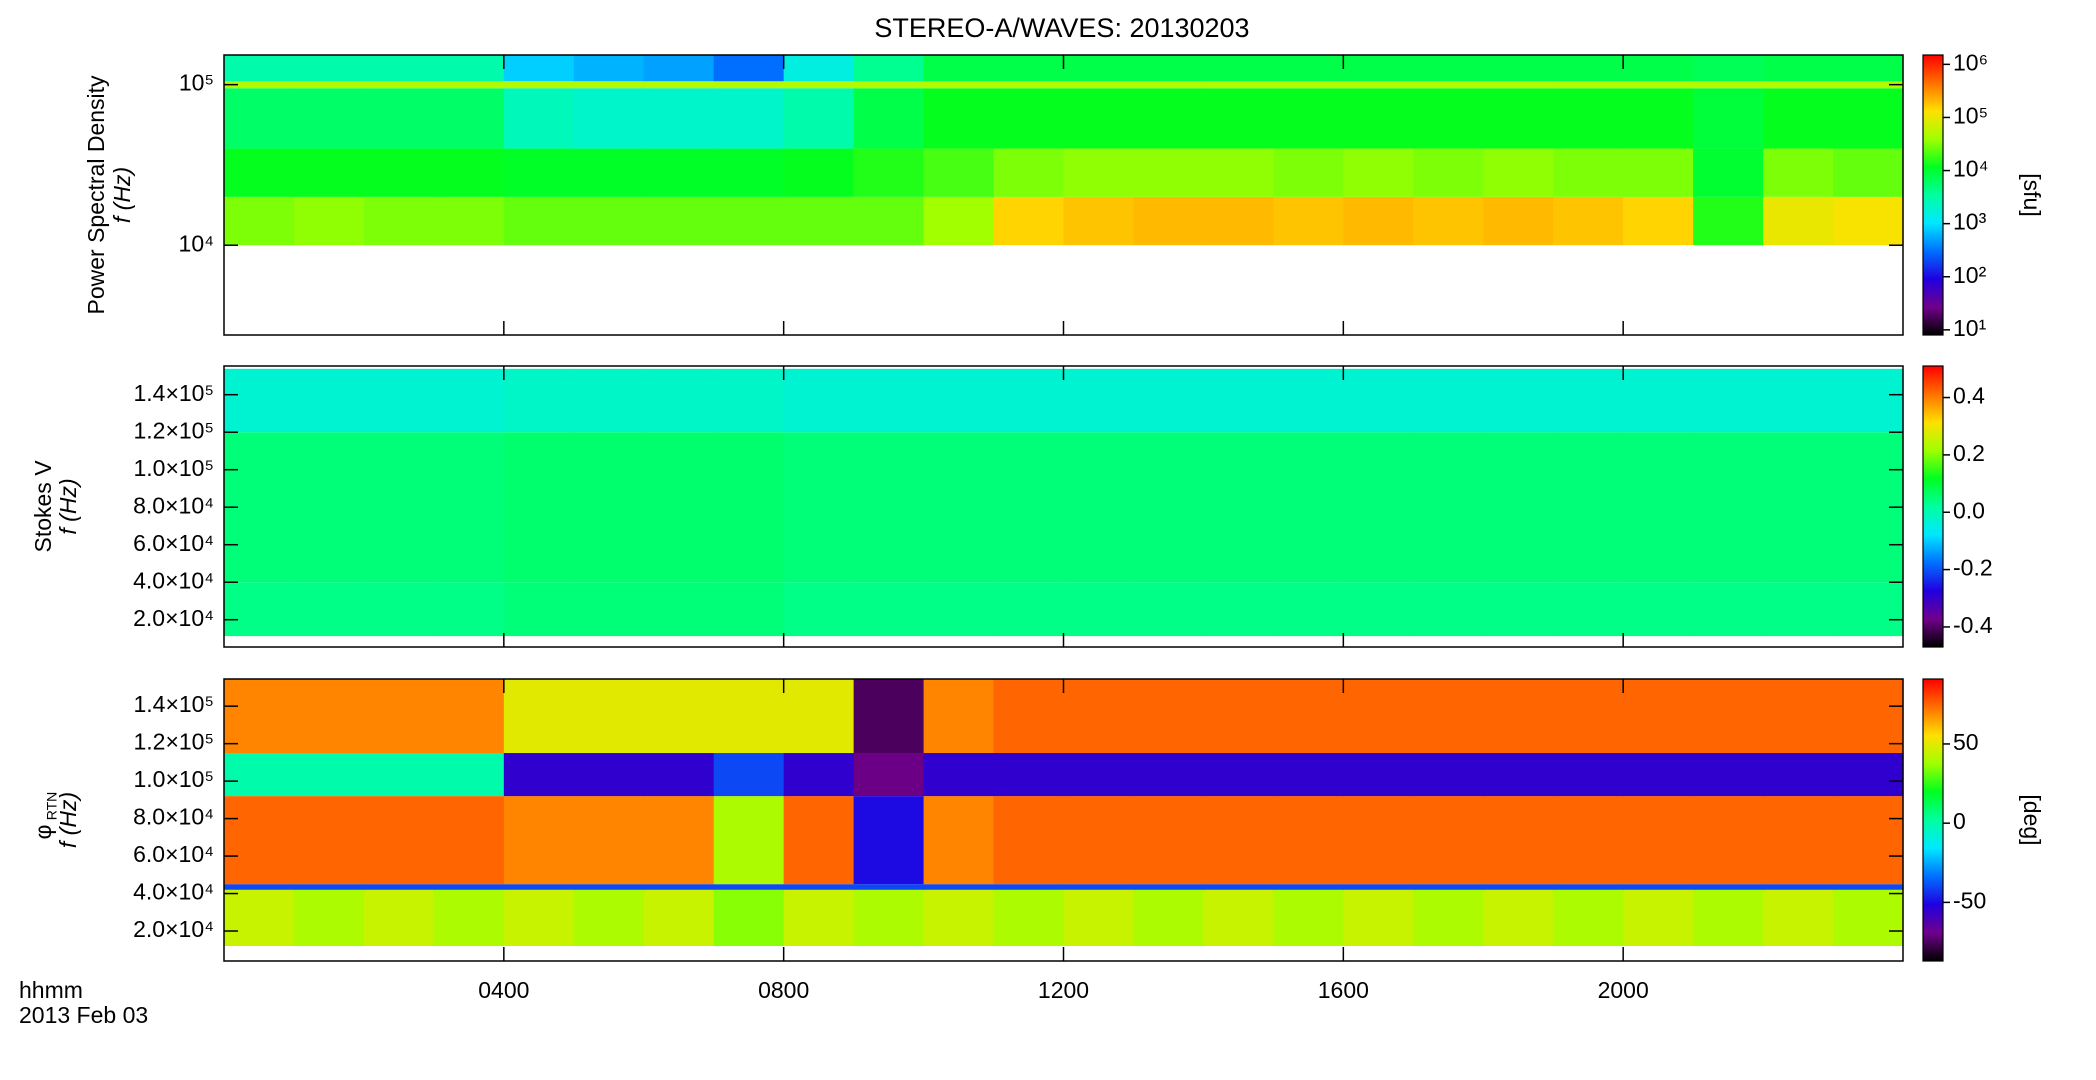 This screenshot has height=1080, width=2096. What do you see at coordinates (1966, 742) in the screenshot?
I see `colorbar-tick-label: 50` at bounding box center [1966, 742].